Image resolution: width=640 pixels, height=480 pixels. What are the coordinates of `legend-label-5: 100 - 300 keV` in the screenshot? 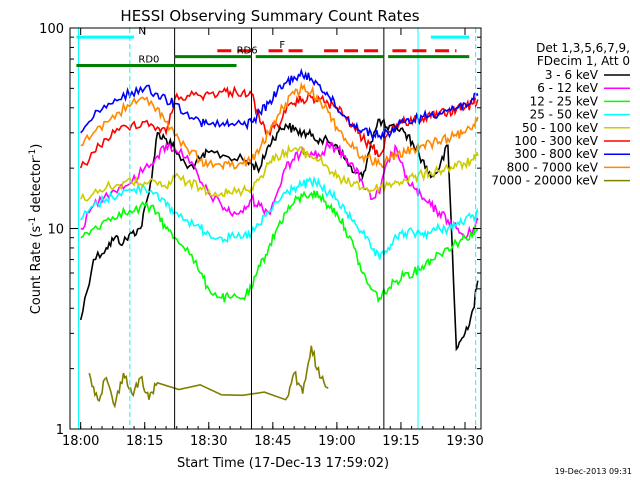 It's located at (556, 141).